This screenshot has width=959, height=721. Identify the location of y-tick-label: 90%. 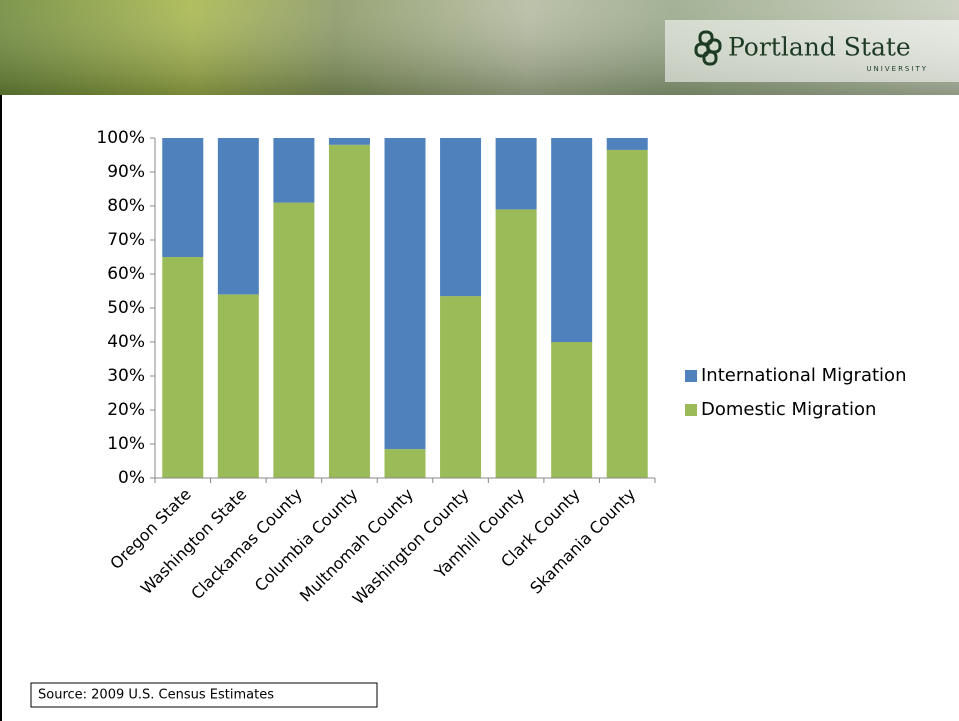
(126, 172).